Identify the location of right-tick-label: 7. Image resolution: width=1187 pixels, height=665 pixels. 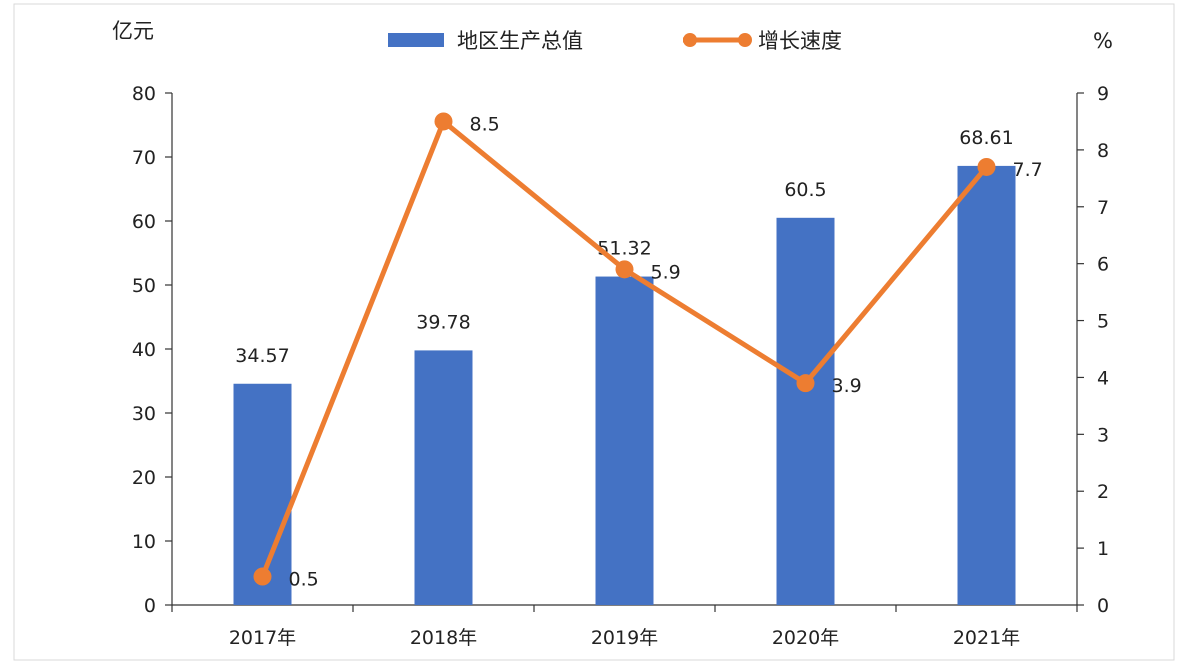
(1103, 208).